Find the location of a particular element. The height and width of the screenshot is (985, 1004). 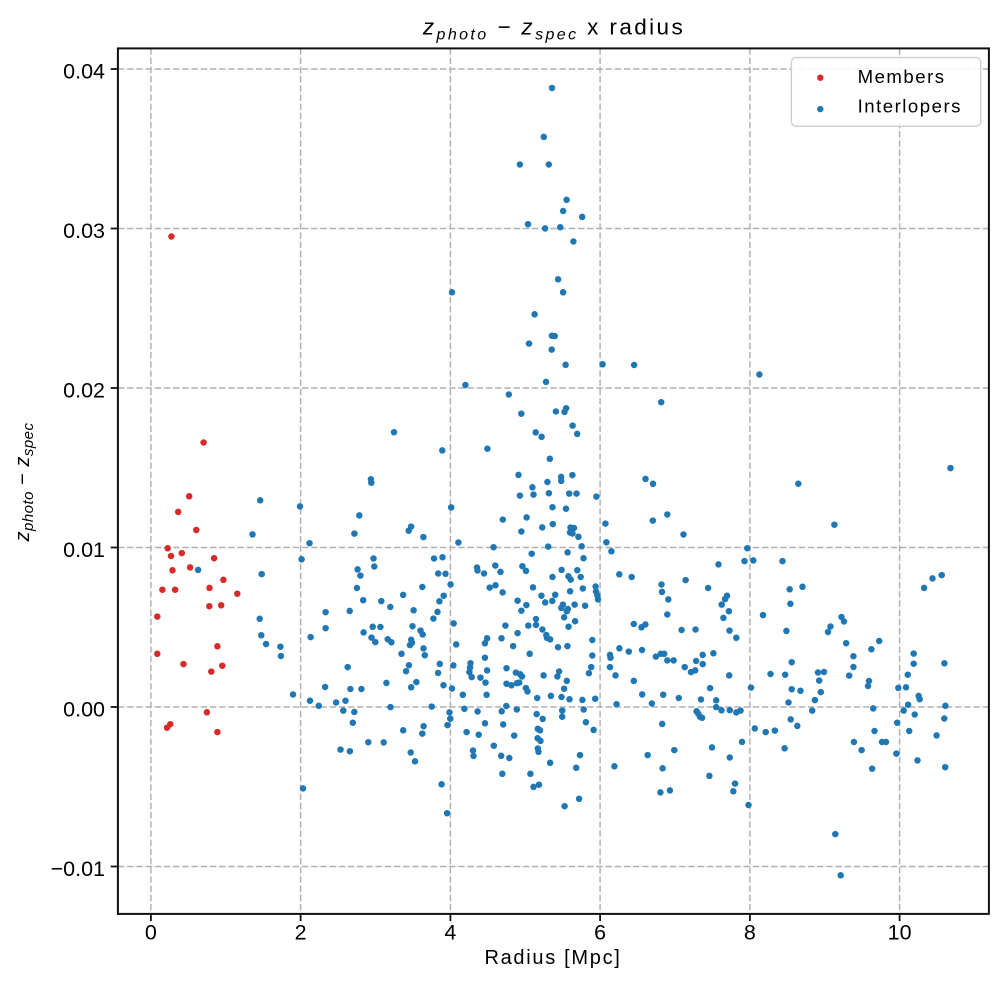

svg-text: Interlopers is located at coordinates (910, 106).